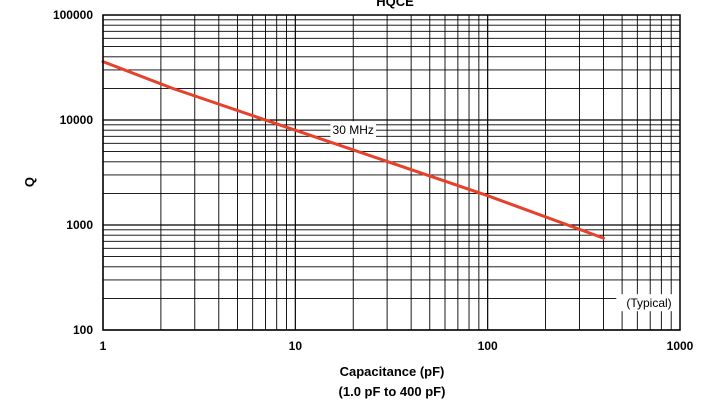 Image resolution: width=707 pixels, height=403 pixels. What do you see at coordinates (296, 346) in the screenshot?
I see `x-tick-label: 10` at bounding box center [296, 346].